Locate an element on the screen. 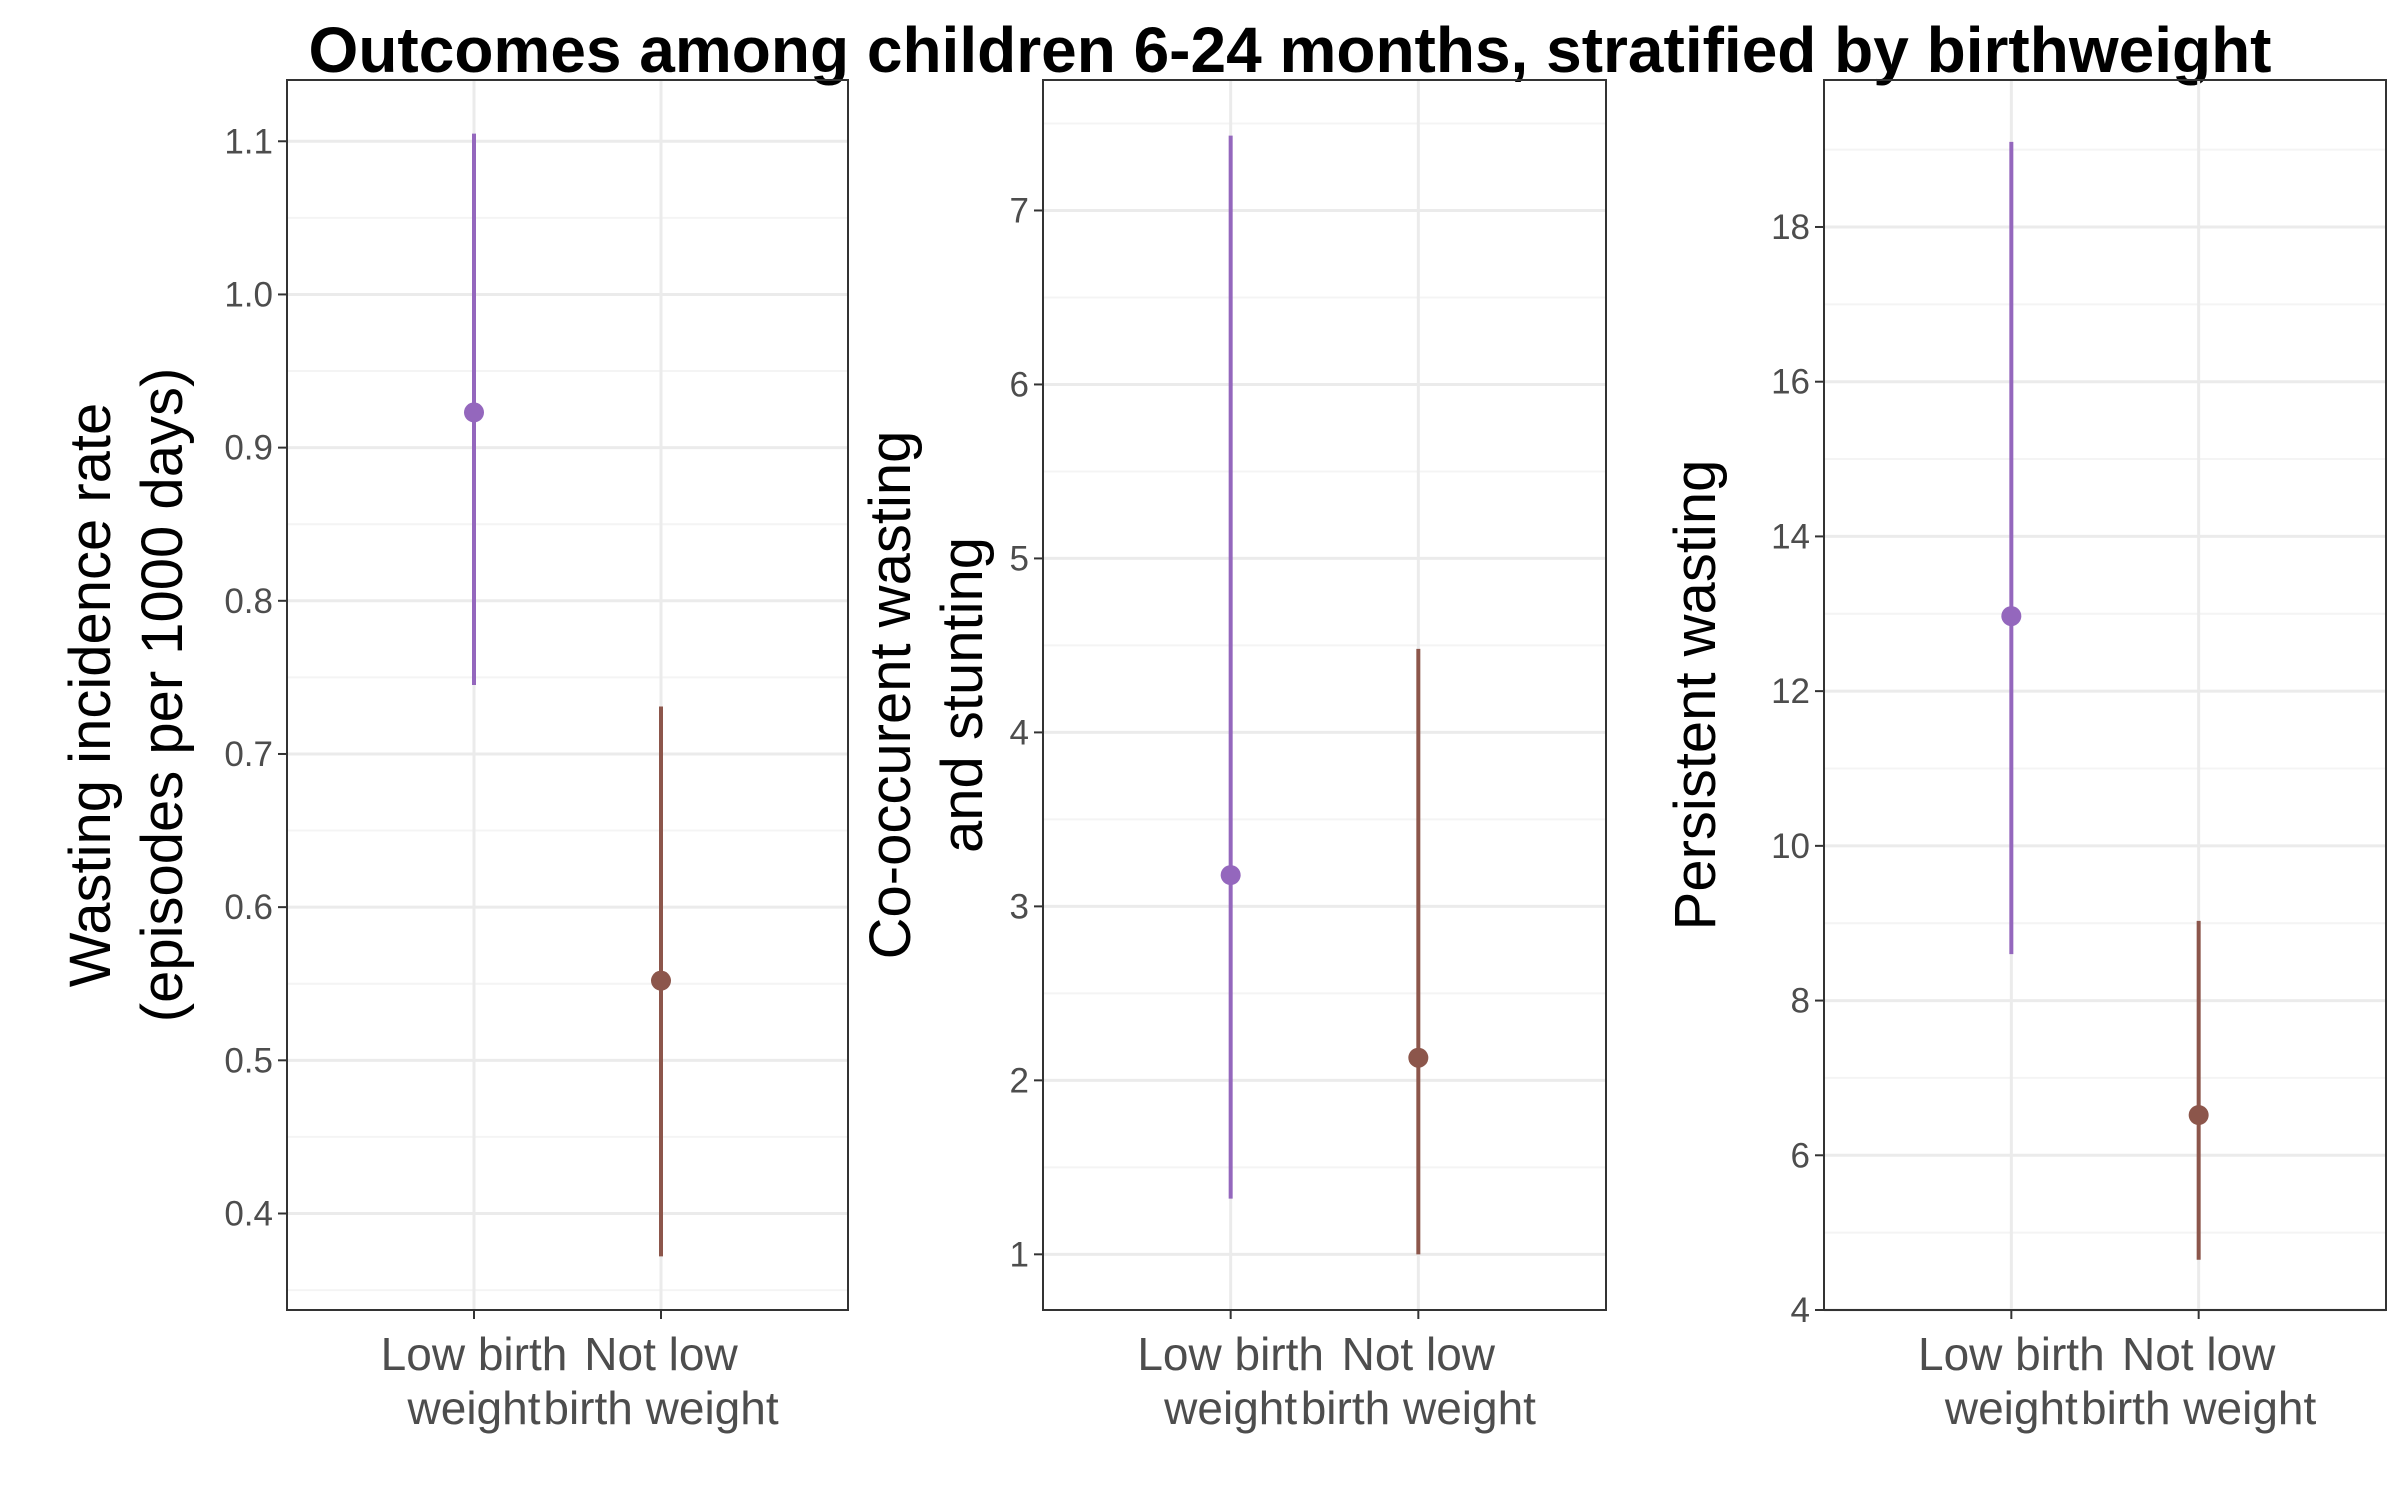 The height and width of the screenshot is (1500, 2400). y-tick-label: 7 is located at coordinates (1019, 210).